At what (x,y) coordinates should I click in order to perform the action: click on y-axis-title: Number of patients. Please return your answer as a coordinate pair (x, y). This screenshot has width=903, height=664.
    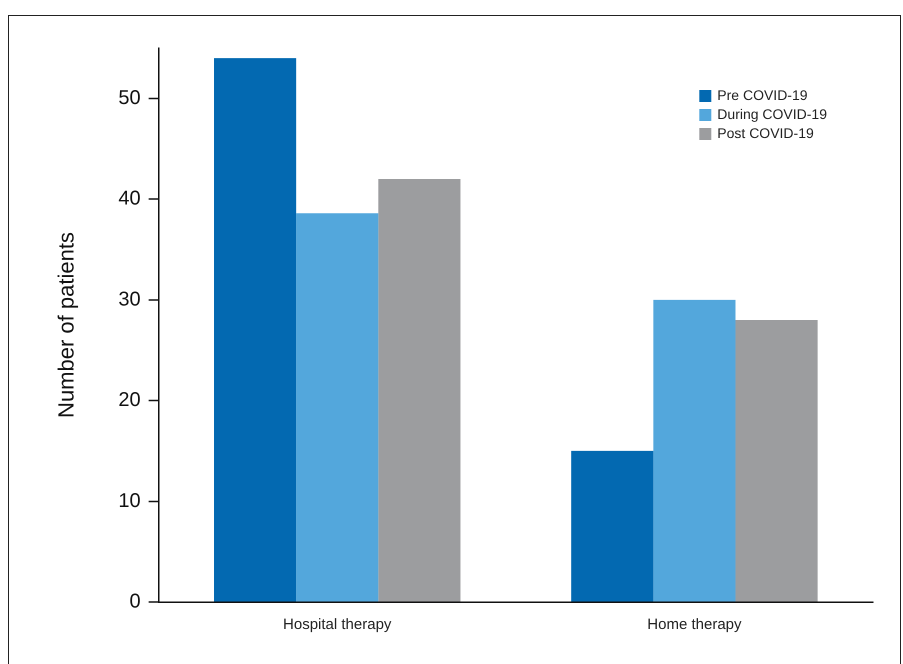
    Looking at the image, I should click on (65, 325).